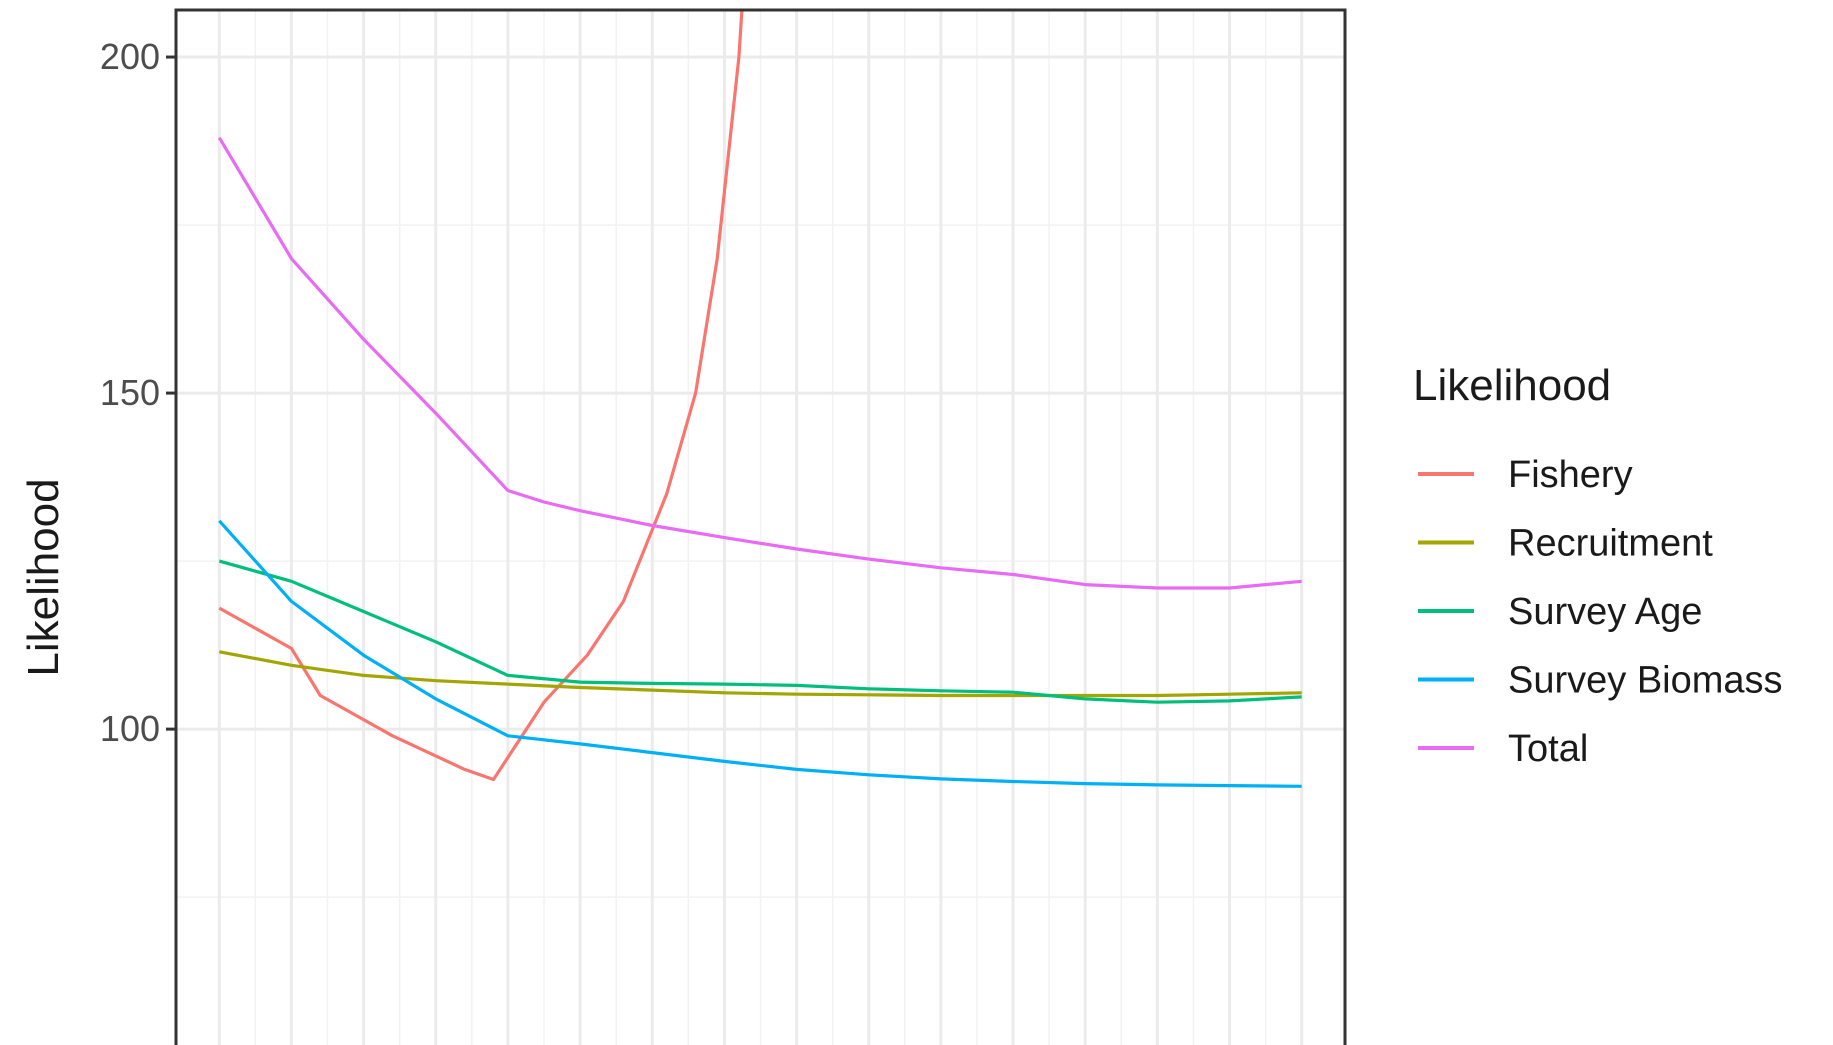  I want to click on y-axis: 100 150 200, so click(138, 392).